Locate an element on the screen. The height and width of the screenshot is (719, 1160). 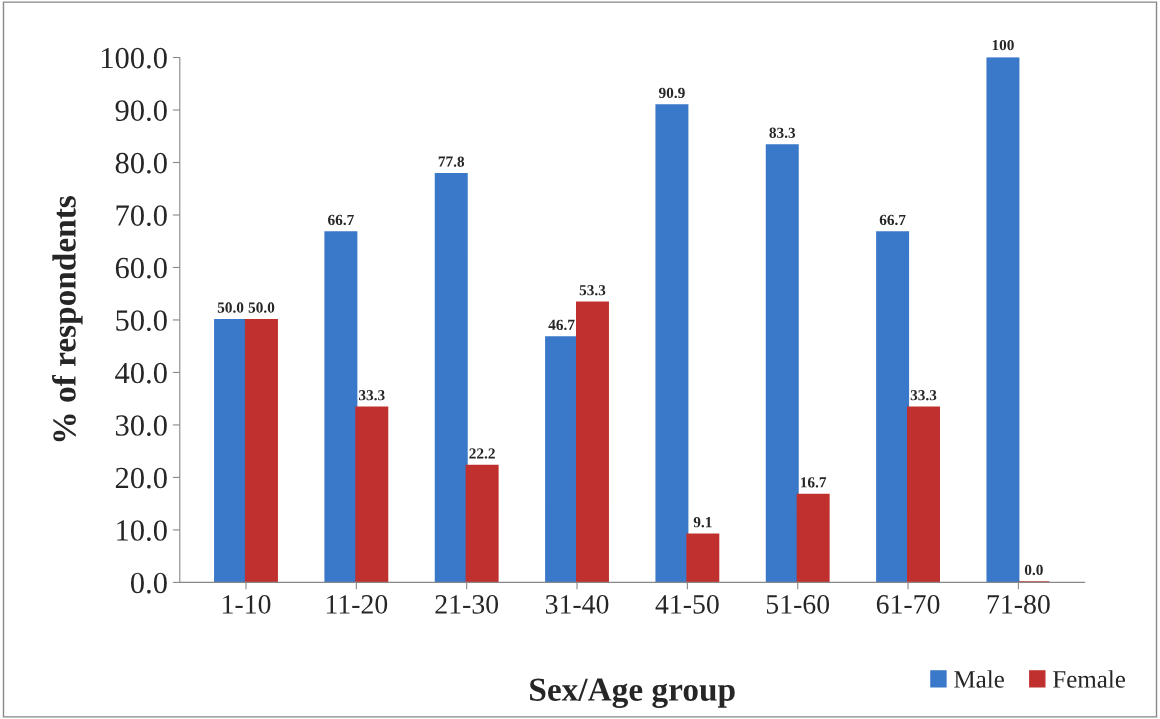
data-label: 16.7 is located at coordinates (814, 482).